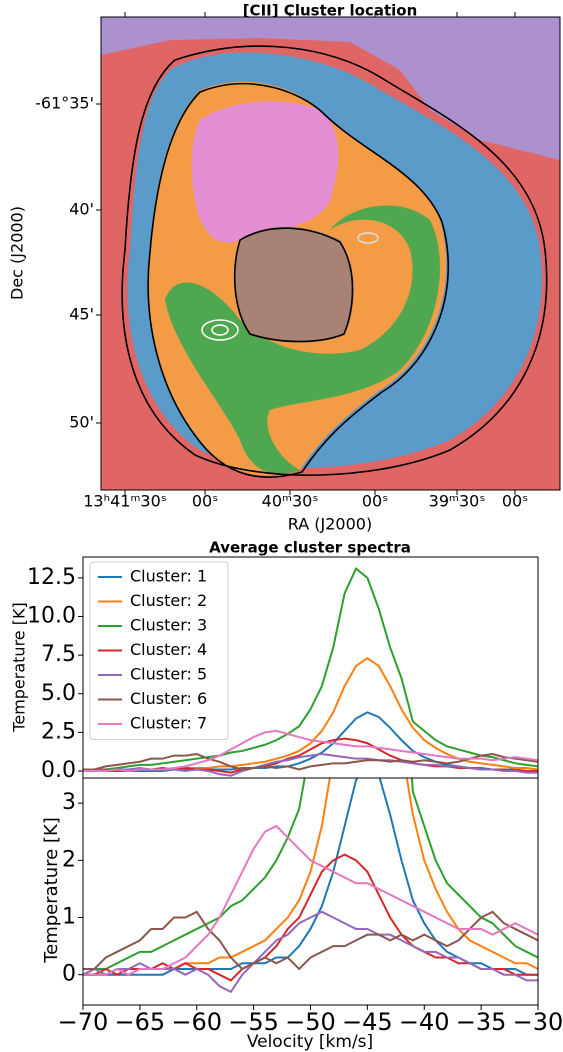 The image size is (563, 1052). What do you see at coordinates (19, 667) in the screenshot?
I see `top-y-label: Temperature [K]` at bounding box center [19, 667].